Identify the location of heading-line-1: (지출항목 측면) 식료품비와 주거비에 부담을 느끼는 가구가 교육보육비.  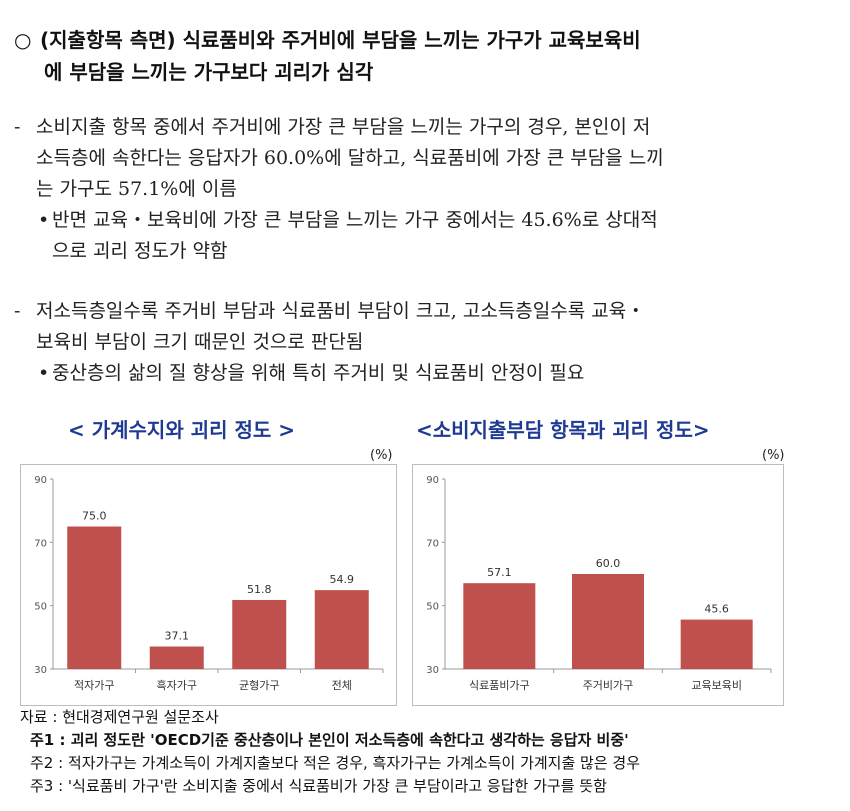
(340, 40).